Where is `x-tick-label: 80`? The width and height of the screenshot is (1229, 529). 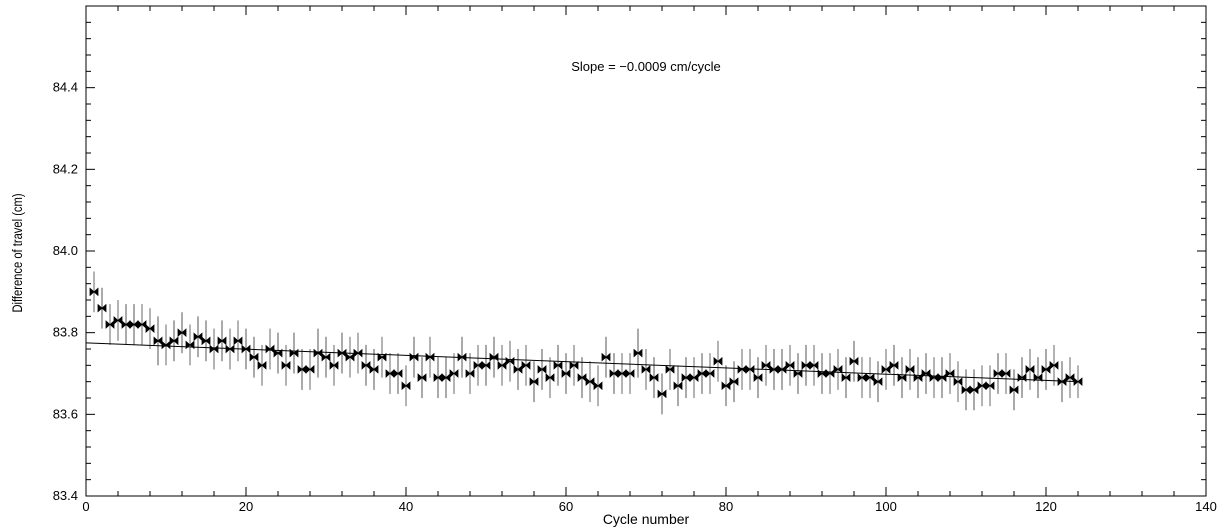
x-tick-label: 80 is located at coordinates (726, 506).